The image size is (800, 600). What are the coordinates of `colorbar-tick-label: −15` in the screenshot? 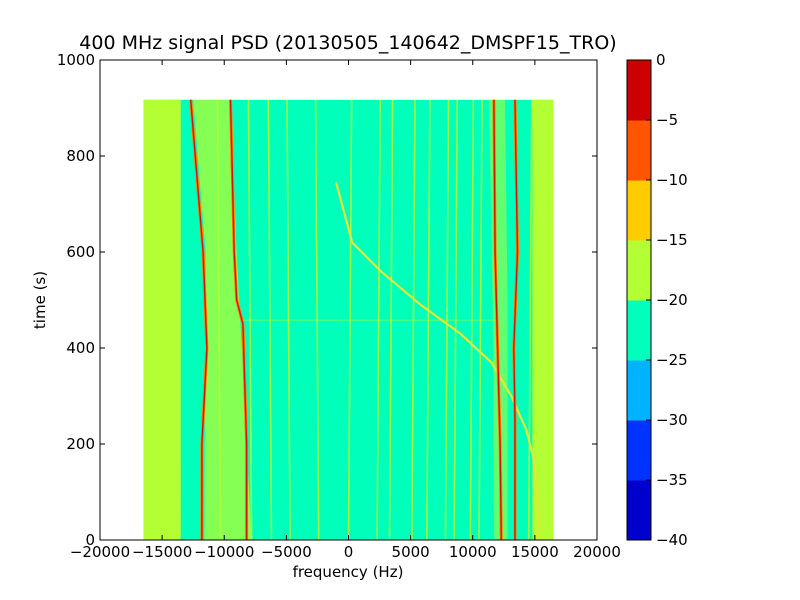 It's located at (672, 240).